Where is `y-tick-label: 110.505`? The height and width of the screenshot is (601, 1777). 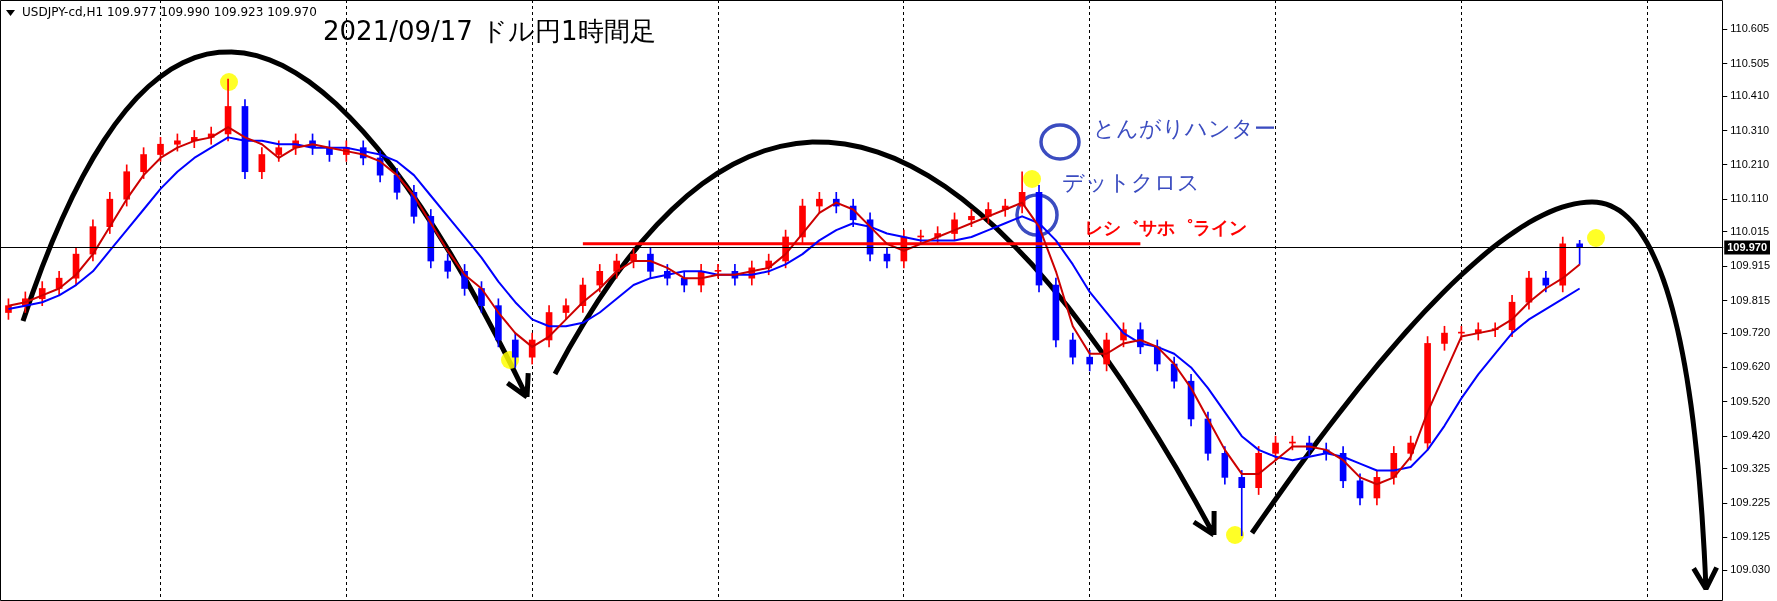 y-tick-label: 110.505 is located at coordinates (1750, 62).